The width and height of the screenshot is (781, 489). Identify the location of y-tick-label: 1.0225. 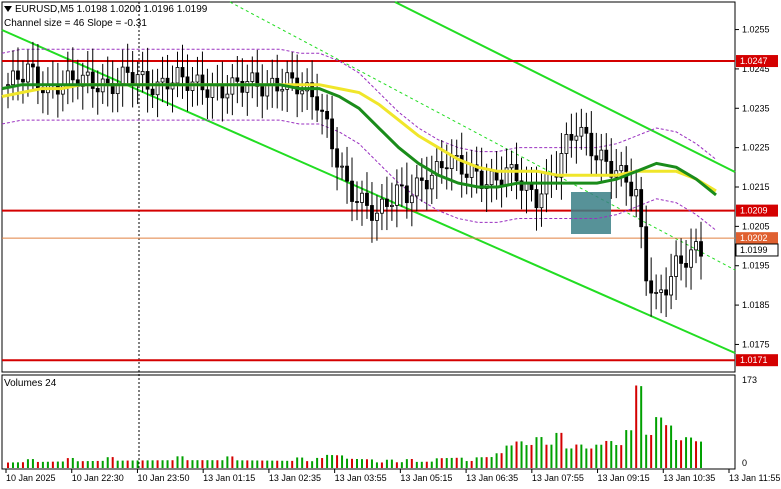
(756, 148).